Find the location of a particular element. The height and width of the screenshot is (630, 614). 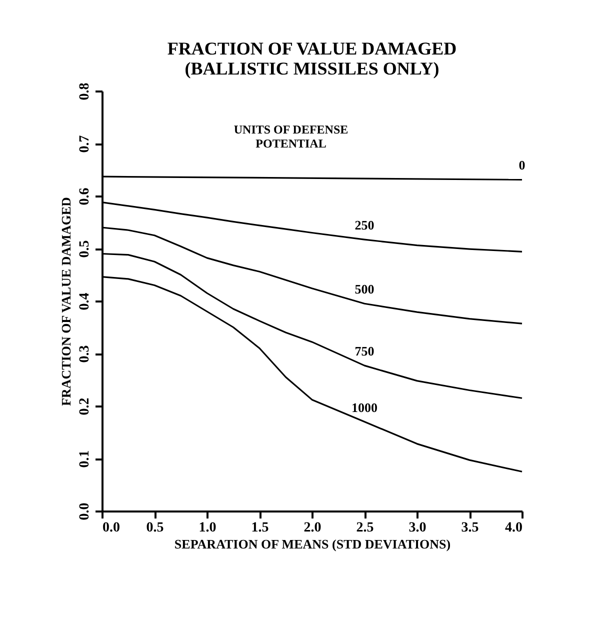

series-label: 0 is located at coordinates (522, 165).